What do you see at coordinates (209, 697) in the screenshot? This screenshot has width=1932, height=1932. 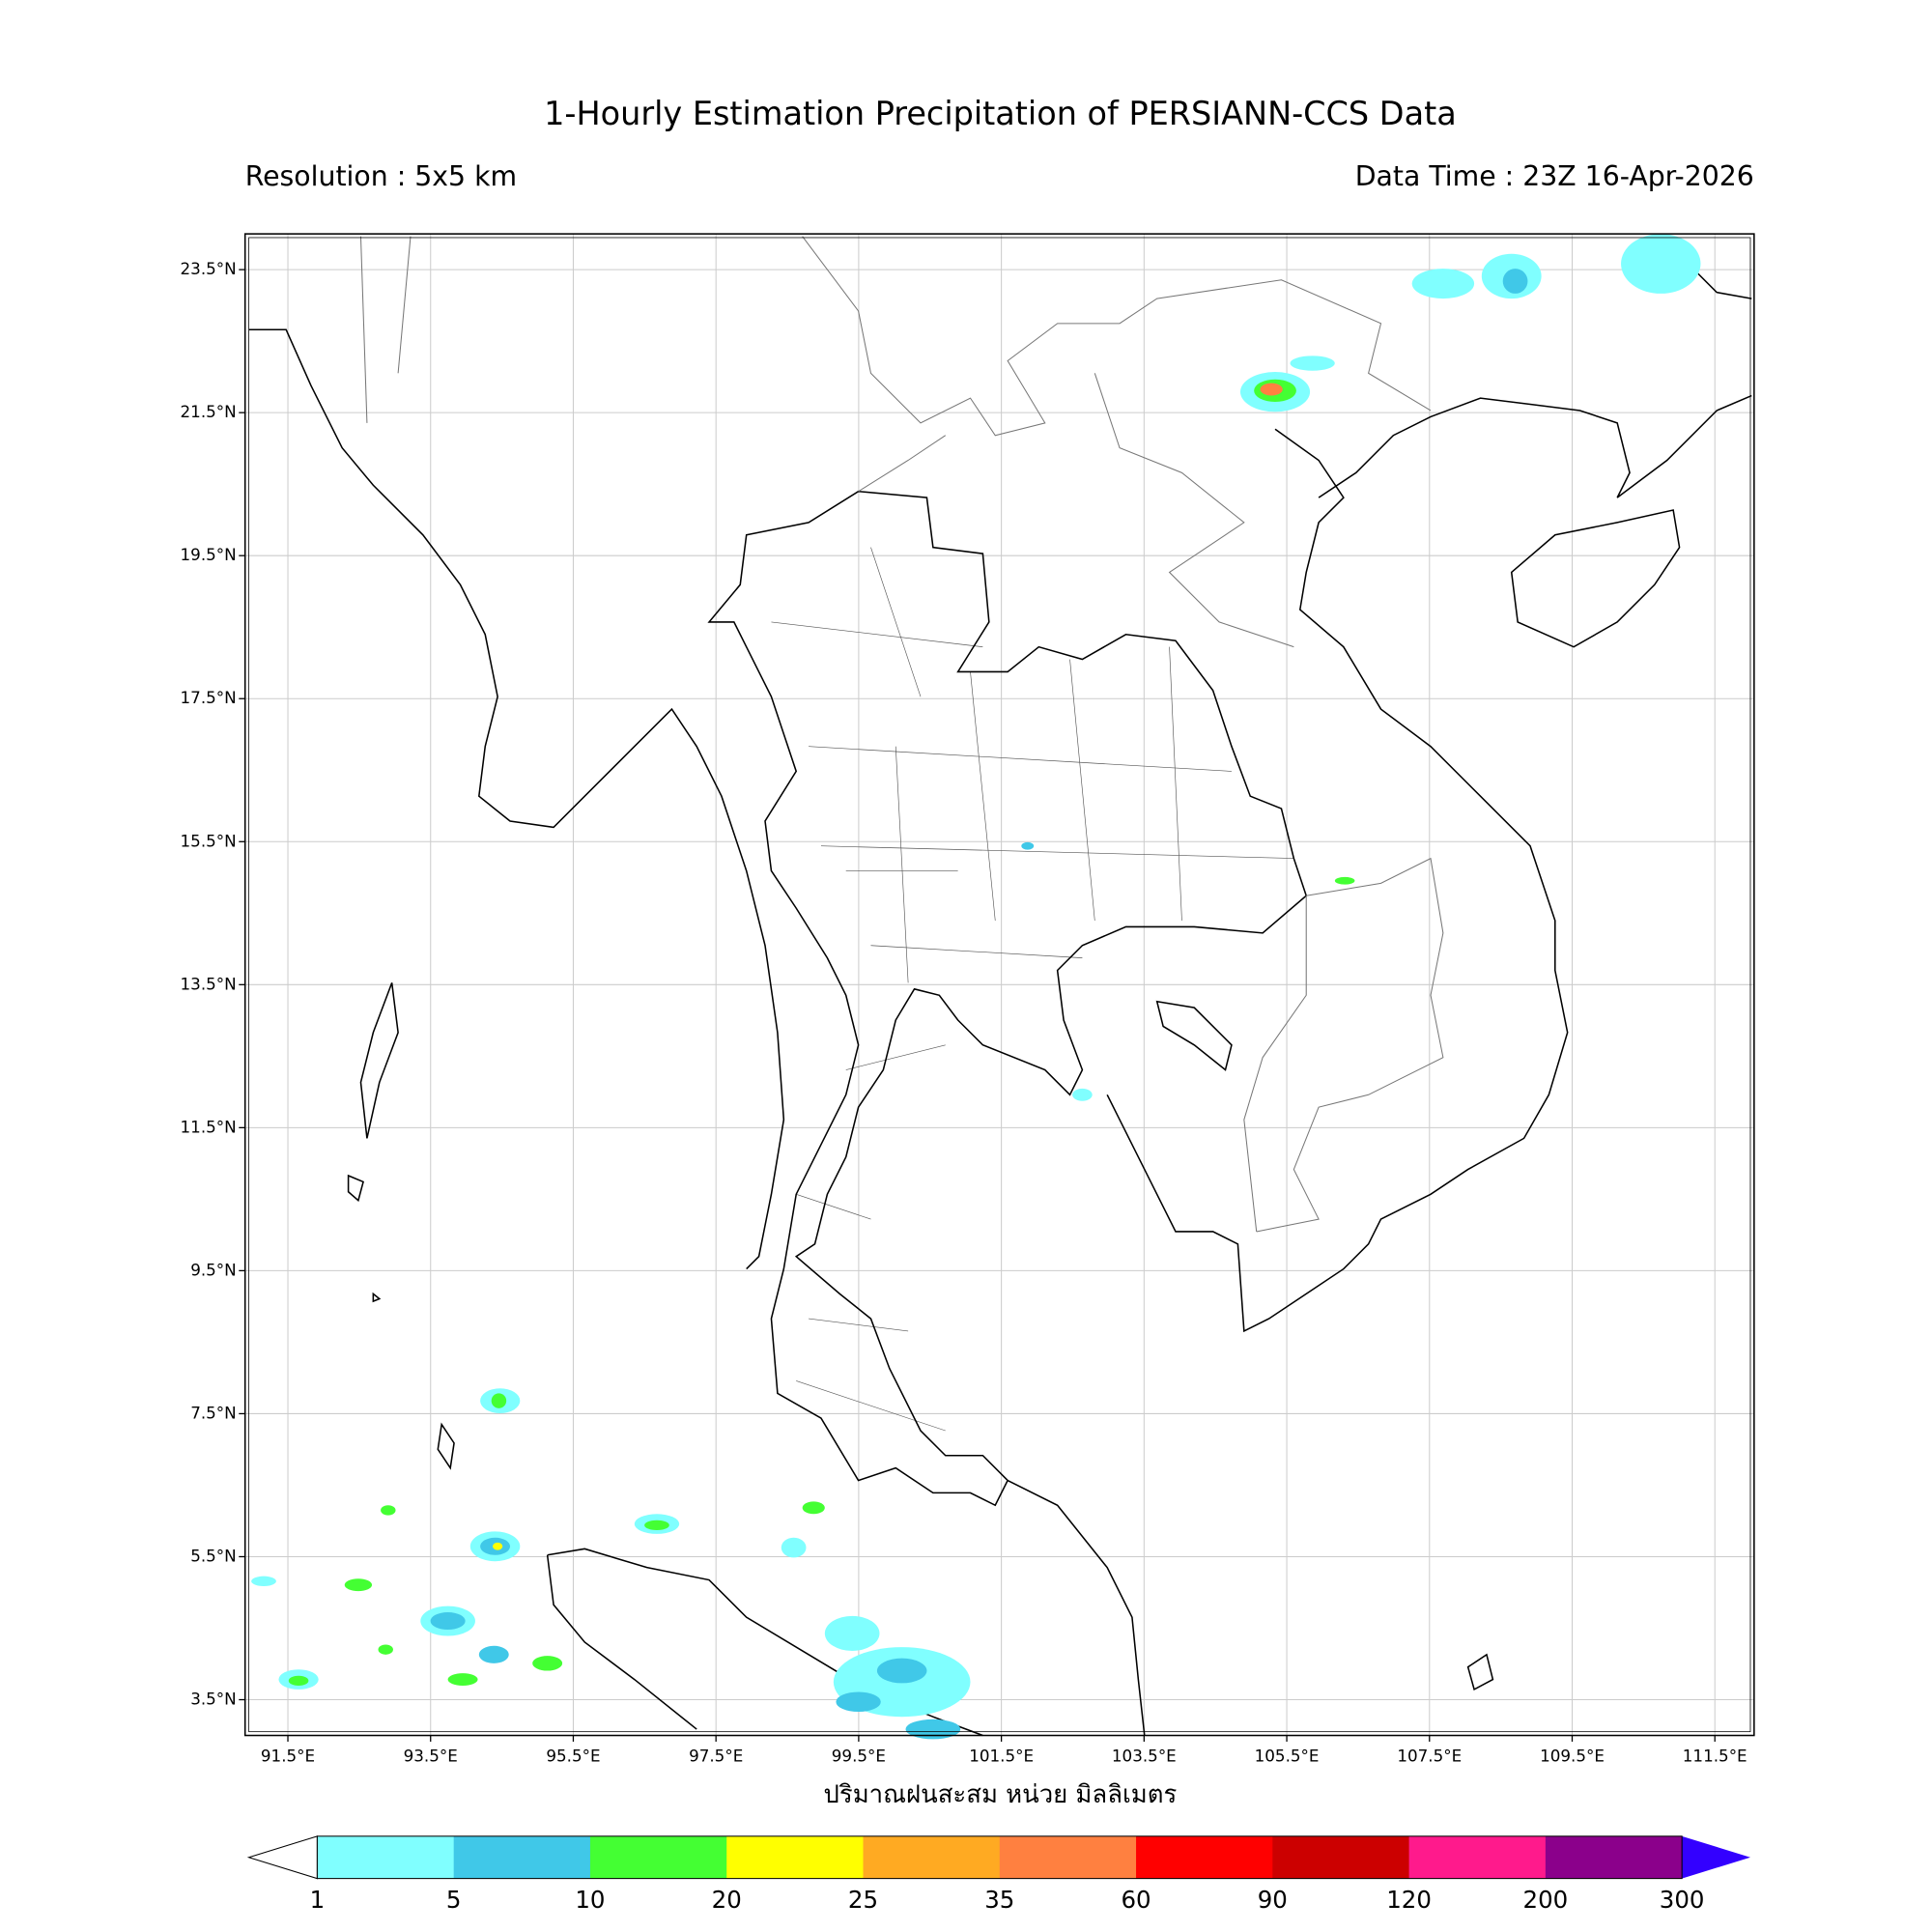 I see `y-tick-label: 17.5°N` at bounding box center [209, 697].